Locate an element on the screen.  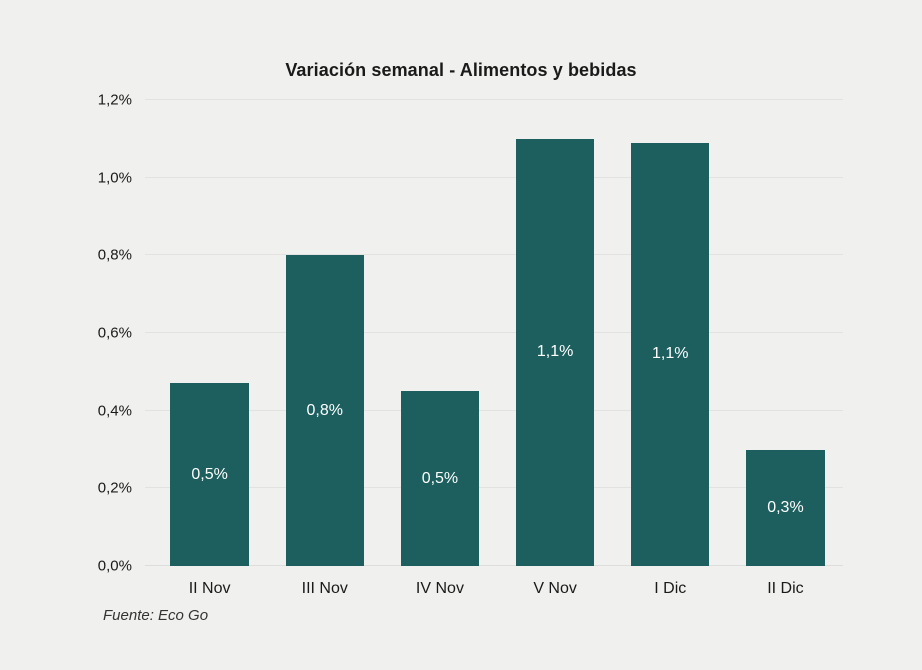
gridline-0,0% is located at coordinates (494, 565).